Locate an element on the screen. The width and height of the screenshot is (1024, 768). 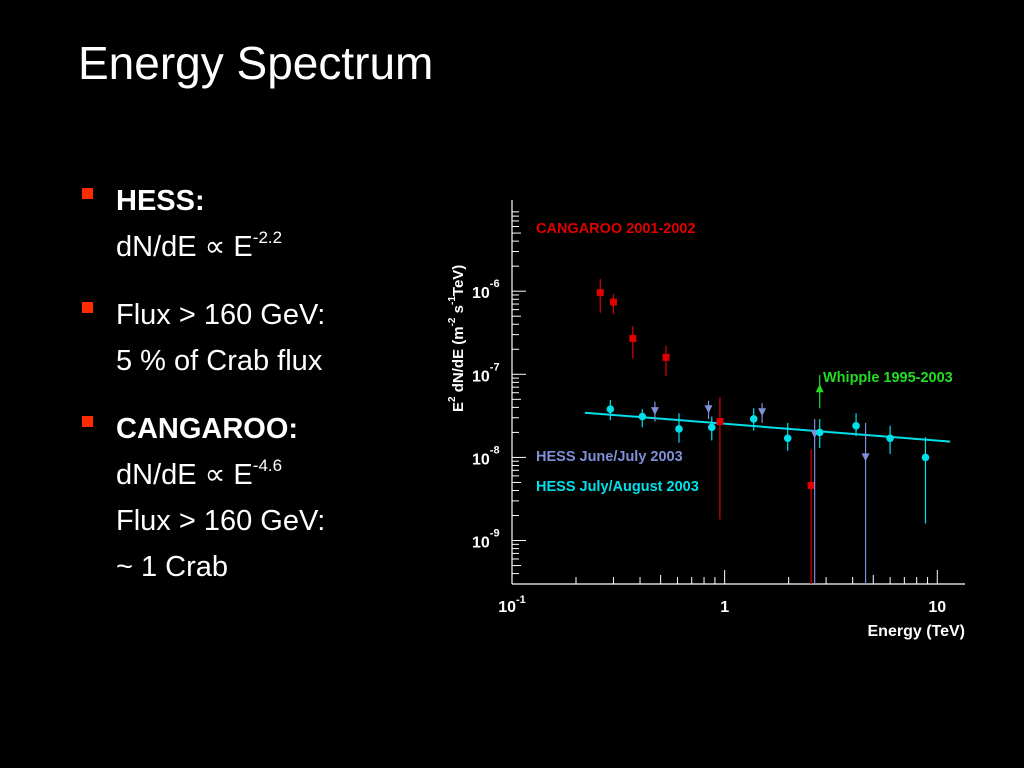
x-tick-label: 10 is located at coordinates (937, 607).